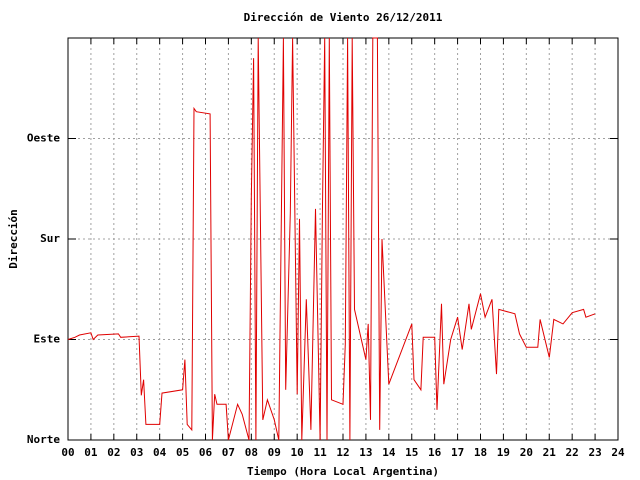  What do you see at coordinates (572, 452) in the screenshot?
I see `x-tick-label: 22` at bounding box center [572, 452].